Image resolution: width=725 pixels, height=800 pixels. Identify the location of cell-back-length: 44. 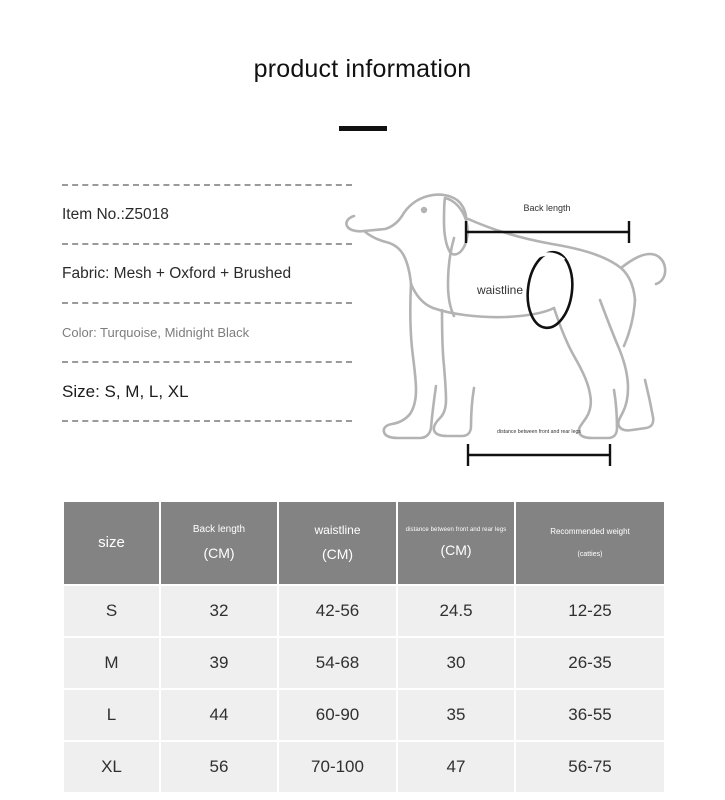
(219, 715).